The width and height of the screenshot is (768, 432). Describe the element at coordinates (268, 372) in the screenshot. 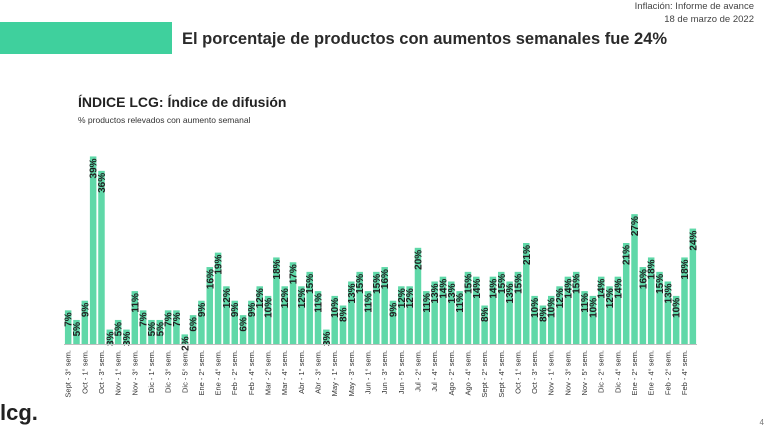

I see `x-tick-label: Mar - 2° sem.` at that location.